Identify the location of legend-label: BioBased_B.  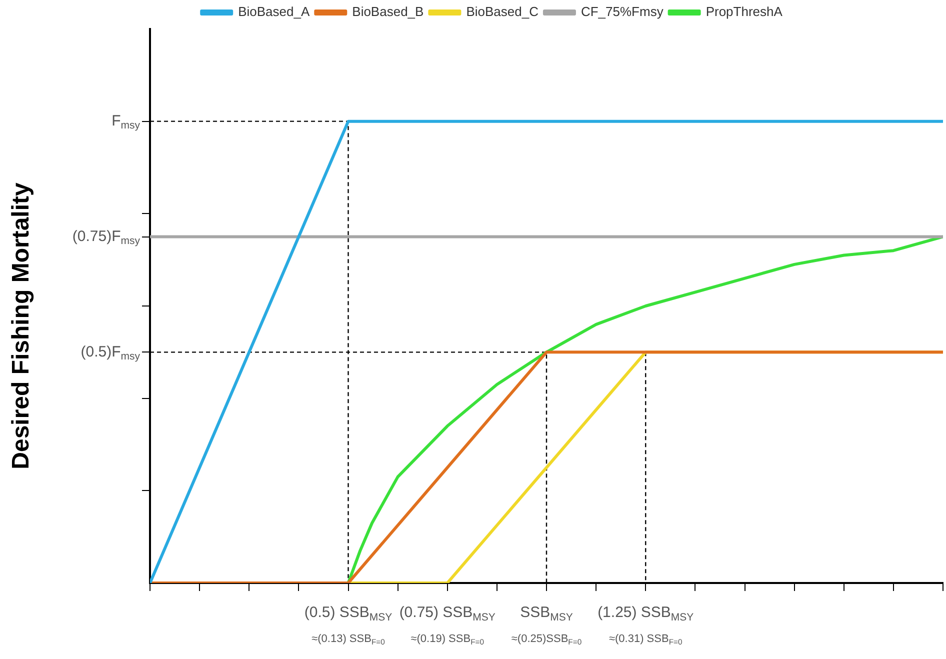
(388, 12).